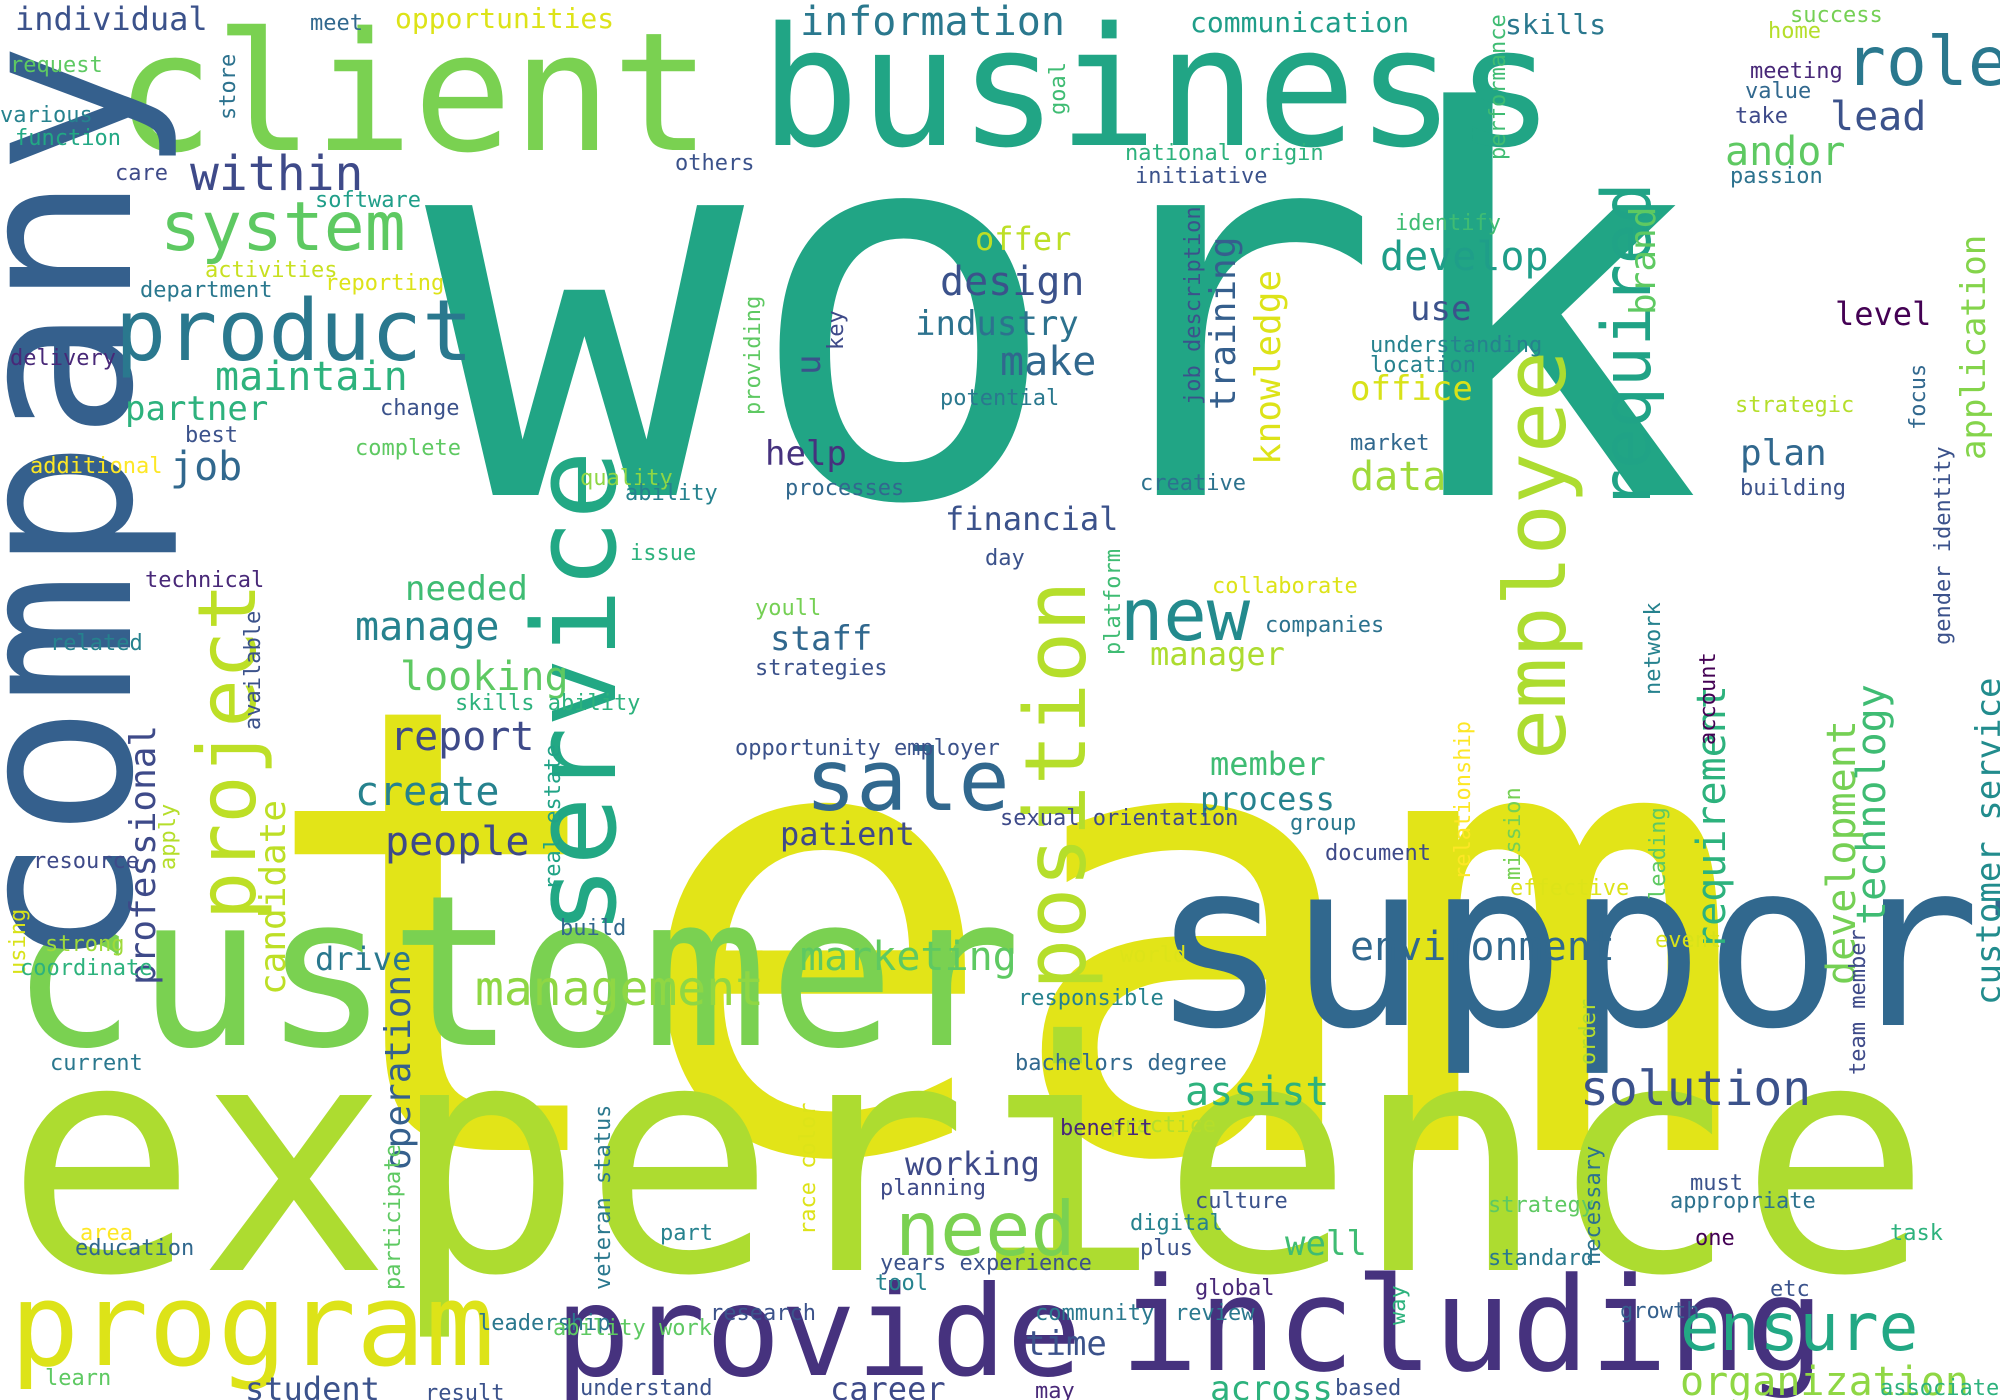 This screenshot has width=2000, height=1400. What do you see at coordinates (986, 1263) in the screenshot?
I see `word-years-experience: years experience` at bounding box center [986, 1263].